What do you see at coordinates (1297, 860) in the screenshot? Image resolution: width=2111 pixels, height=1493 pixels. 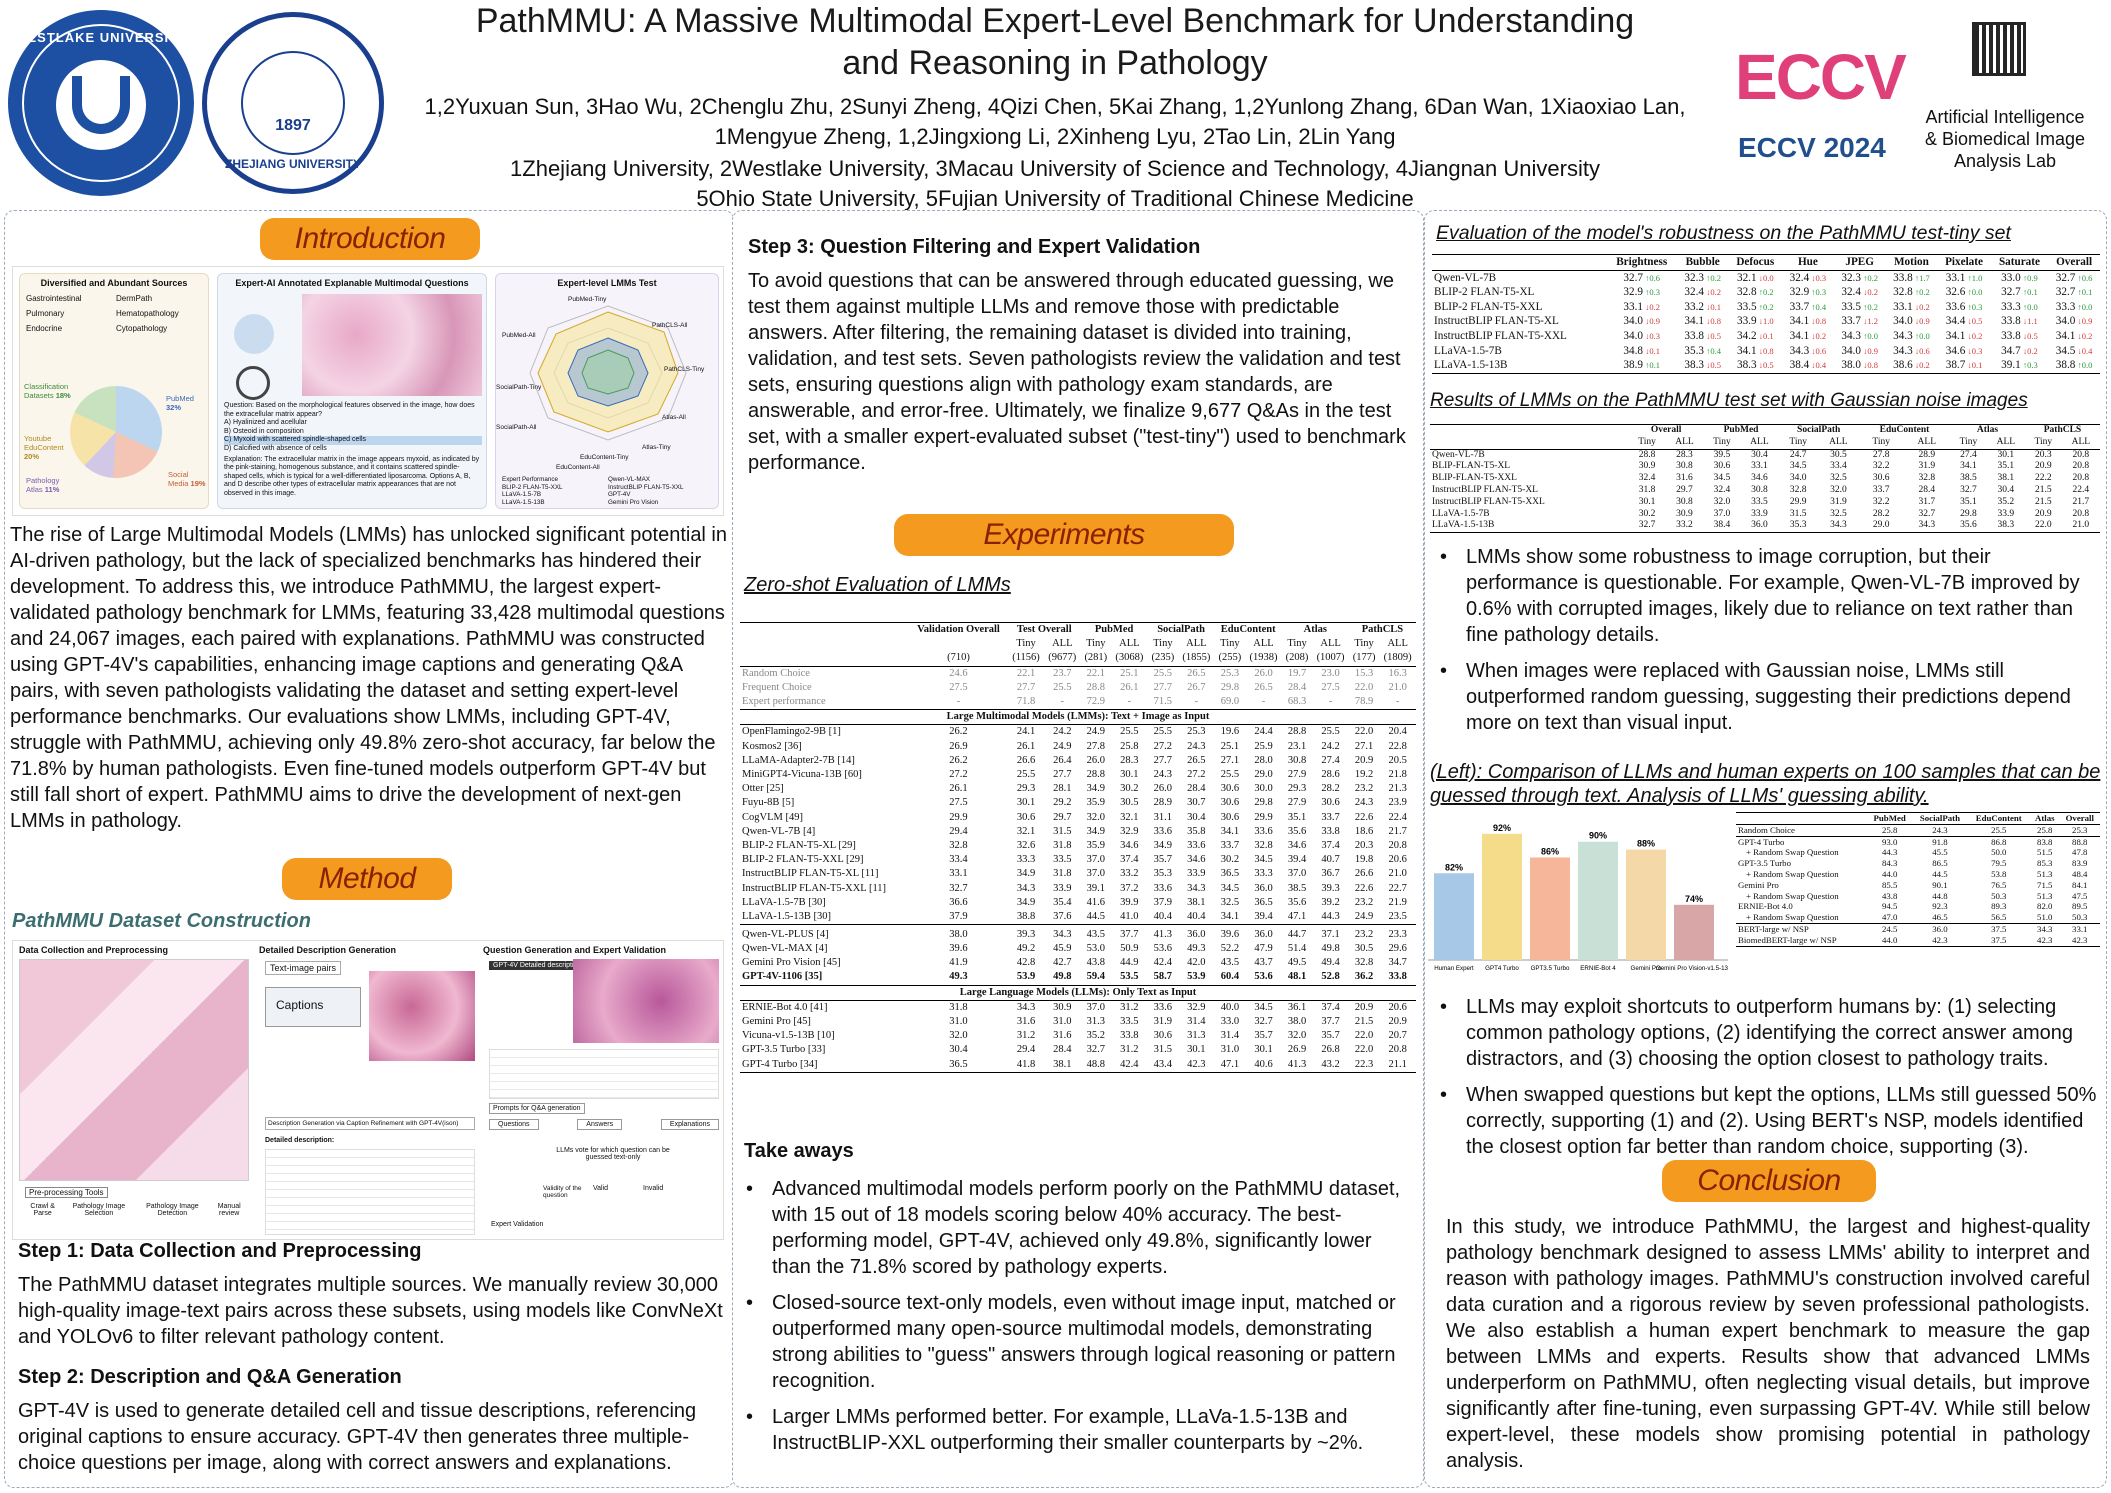 I see `table-cell: 39.4` at bounding box center [1297, 860].